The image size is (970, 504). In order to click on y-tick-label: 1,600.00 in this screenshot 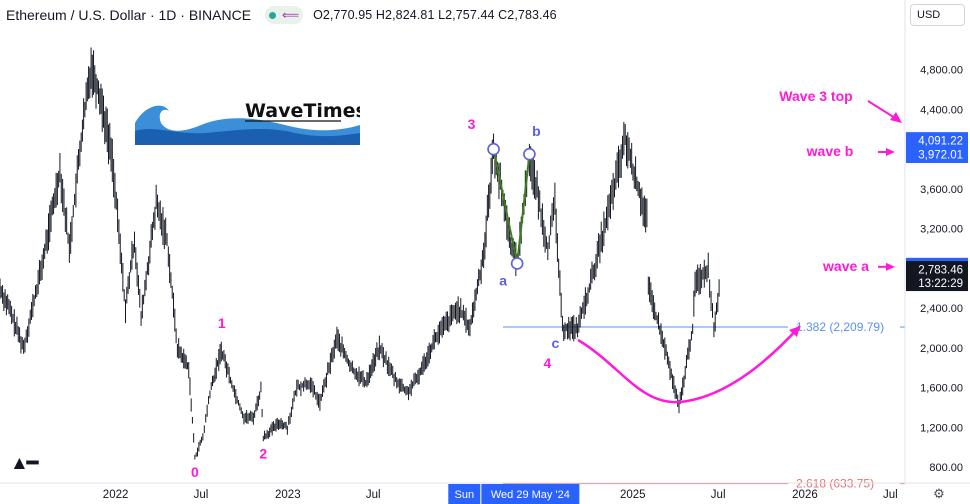, I will do `click(941, 389)`.